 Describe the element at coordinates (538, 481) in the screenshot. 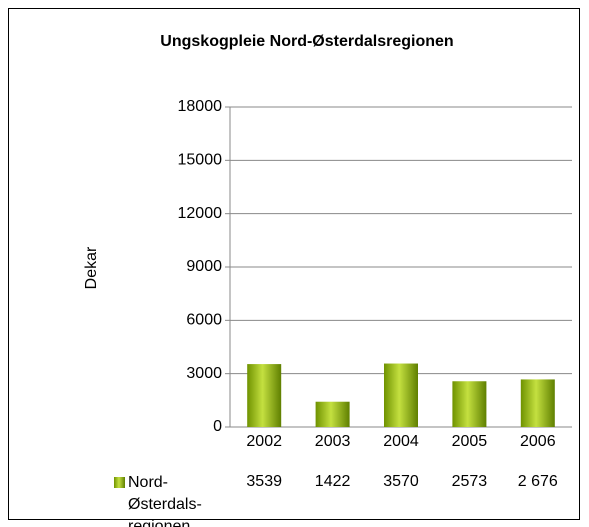

I see `table-value: 2 676` at that location.